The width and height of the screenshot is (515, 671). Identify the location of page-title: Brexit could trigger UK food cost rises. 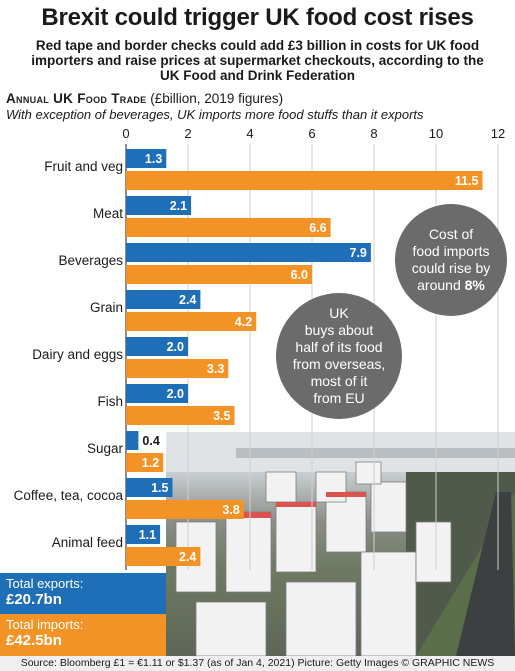
(257, 17).